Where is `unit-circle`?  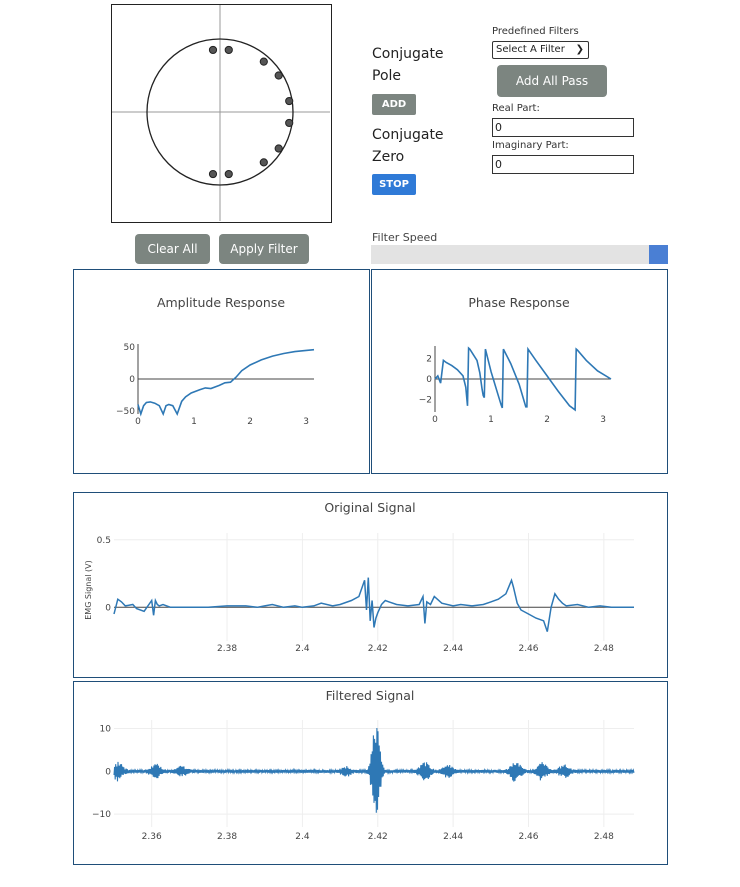 unit-circle is located at coordinates (220, 112).